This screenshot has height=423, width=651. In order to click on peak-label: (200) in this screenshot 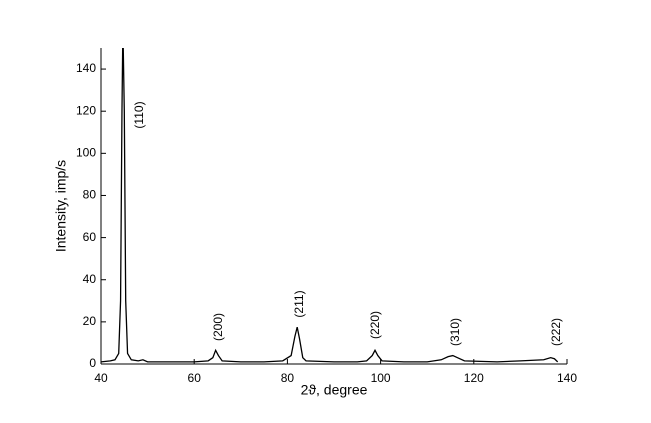, I will do `click(218, 327)`.